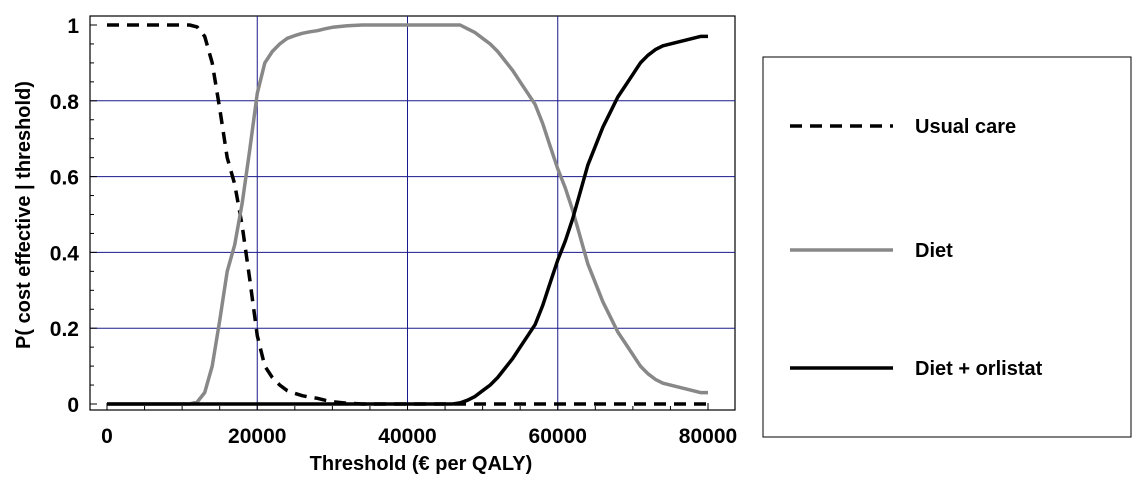 The height and width of the screenshot is (479, 1132). Describe the element at coordinates (934, 251) in the screenshot. I see `legend-label-1: Diet` at that location.